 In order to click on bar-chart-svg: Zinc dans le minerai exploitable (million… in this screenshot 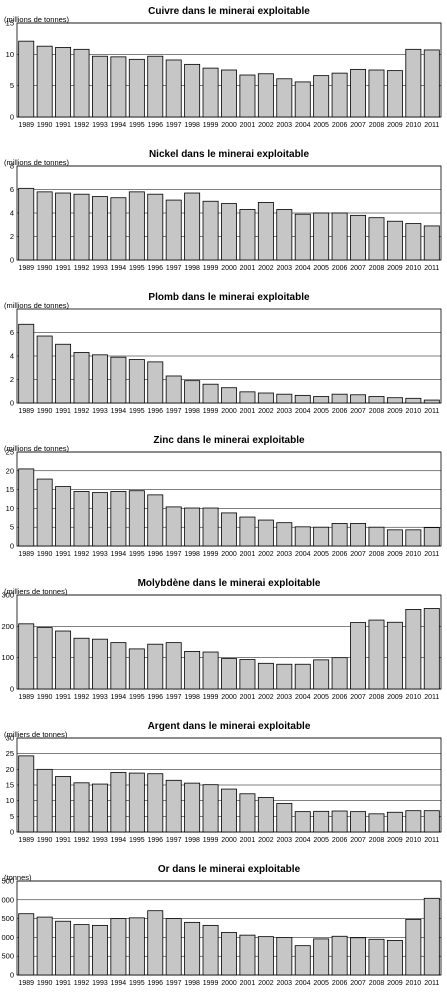, I will do `click(223, 496)`.